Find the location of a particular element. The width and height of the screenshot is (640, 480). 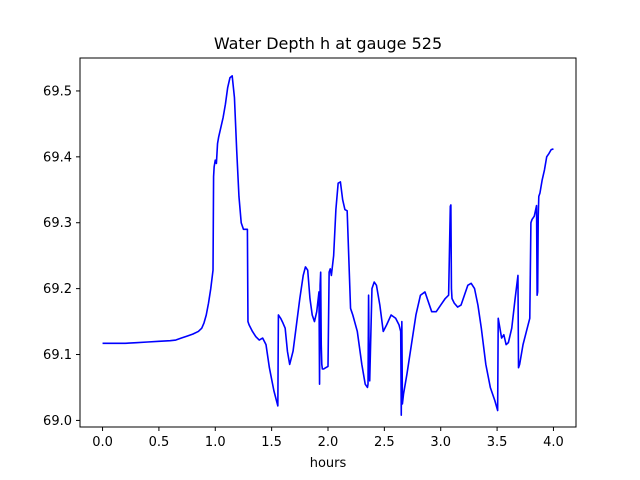

x-tick-label: 2.5 is located at coordinates (384, 442).